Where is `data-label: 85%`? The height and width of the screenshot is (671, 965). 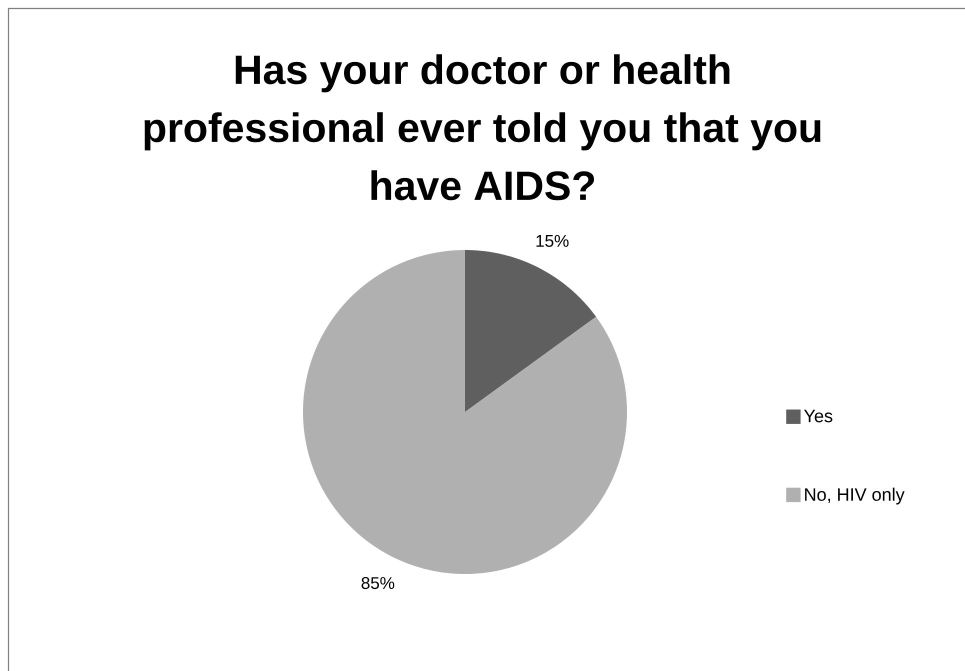 data-label: 85% is located at coordinates (378, 583).